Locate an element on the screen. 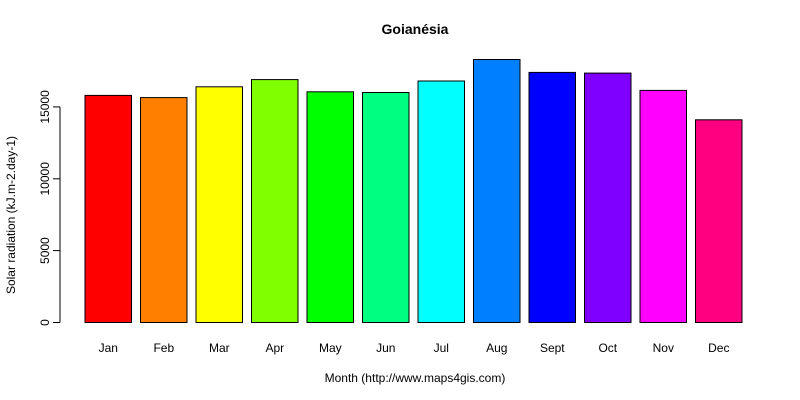 This screenshot has width=800, height=400. bar-jan is located at coordinates (108, 209).